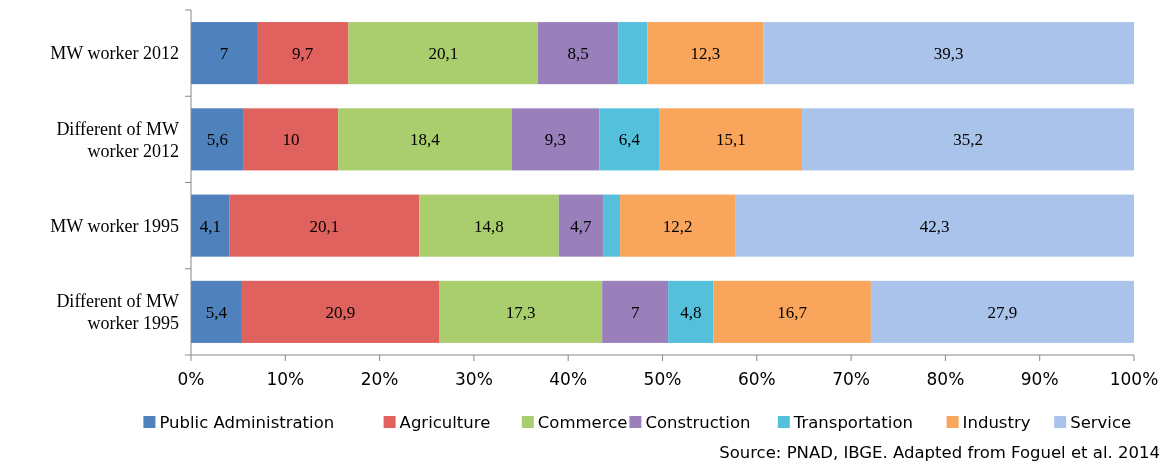  Describe the element at coordinates (1101, 422) in the screenshot. I see `legend-label: Service` at that location.